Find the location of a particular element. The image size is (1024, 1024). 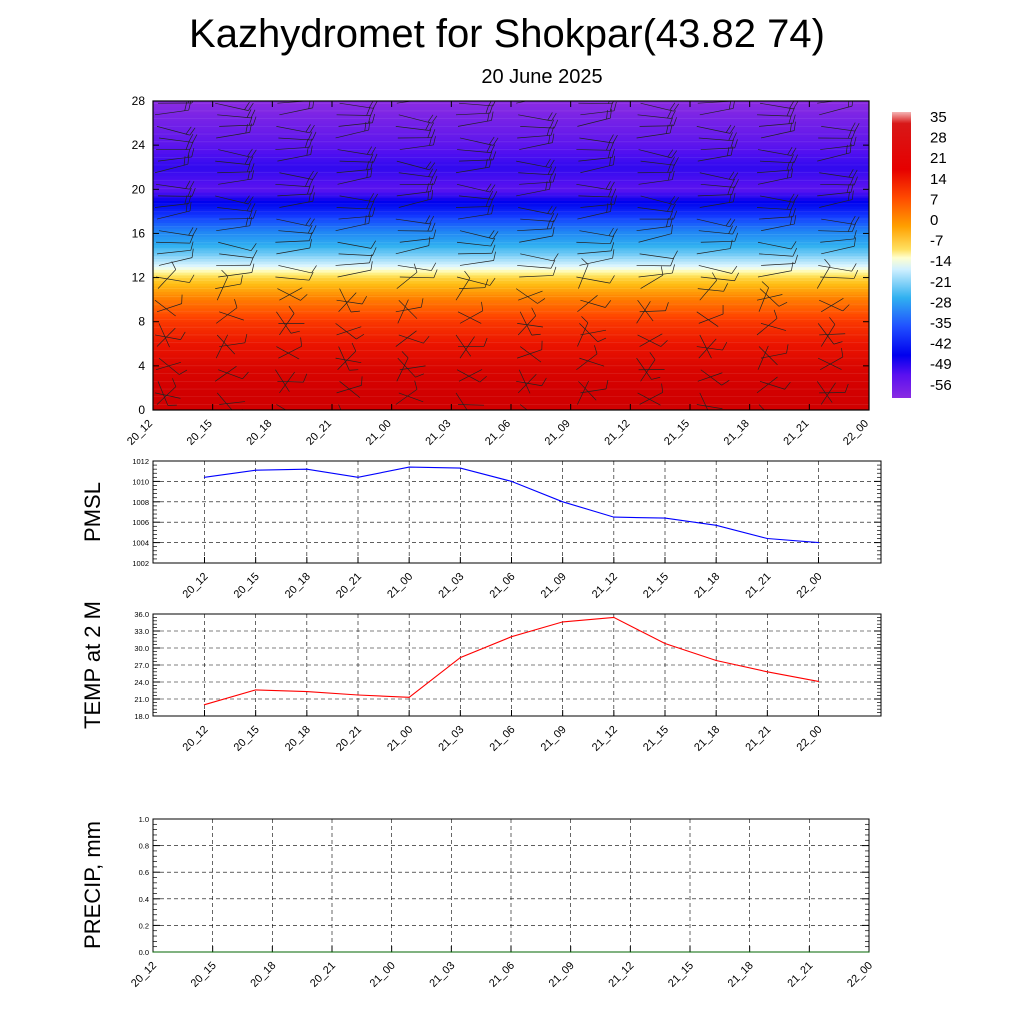

y-tick-label: 27.0 is located at coordinates (141, 665).